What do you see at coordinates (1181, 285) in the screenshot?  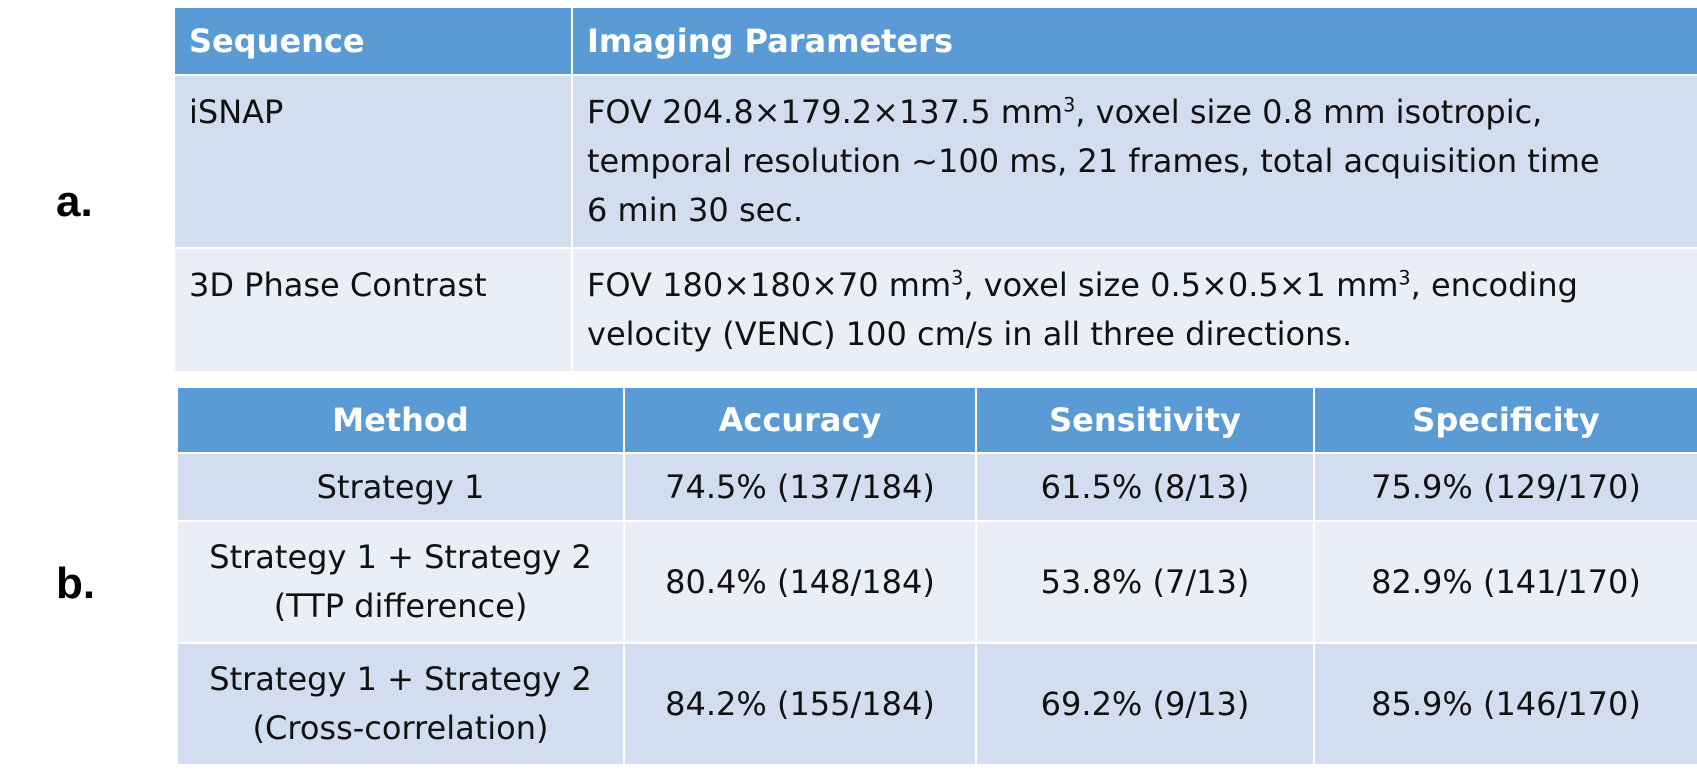 I see `param-text: , voxel size 0.5×0.5×1 mm` at bounding box center [1181, 285].